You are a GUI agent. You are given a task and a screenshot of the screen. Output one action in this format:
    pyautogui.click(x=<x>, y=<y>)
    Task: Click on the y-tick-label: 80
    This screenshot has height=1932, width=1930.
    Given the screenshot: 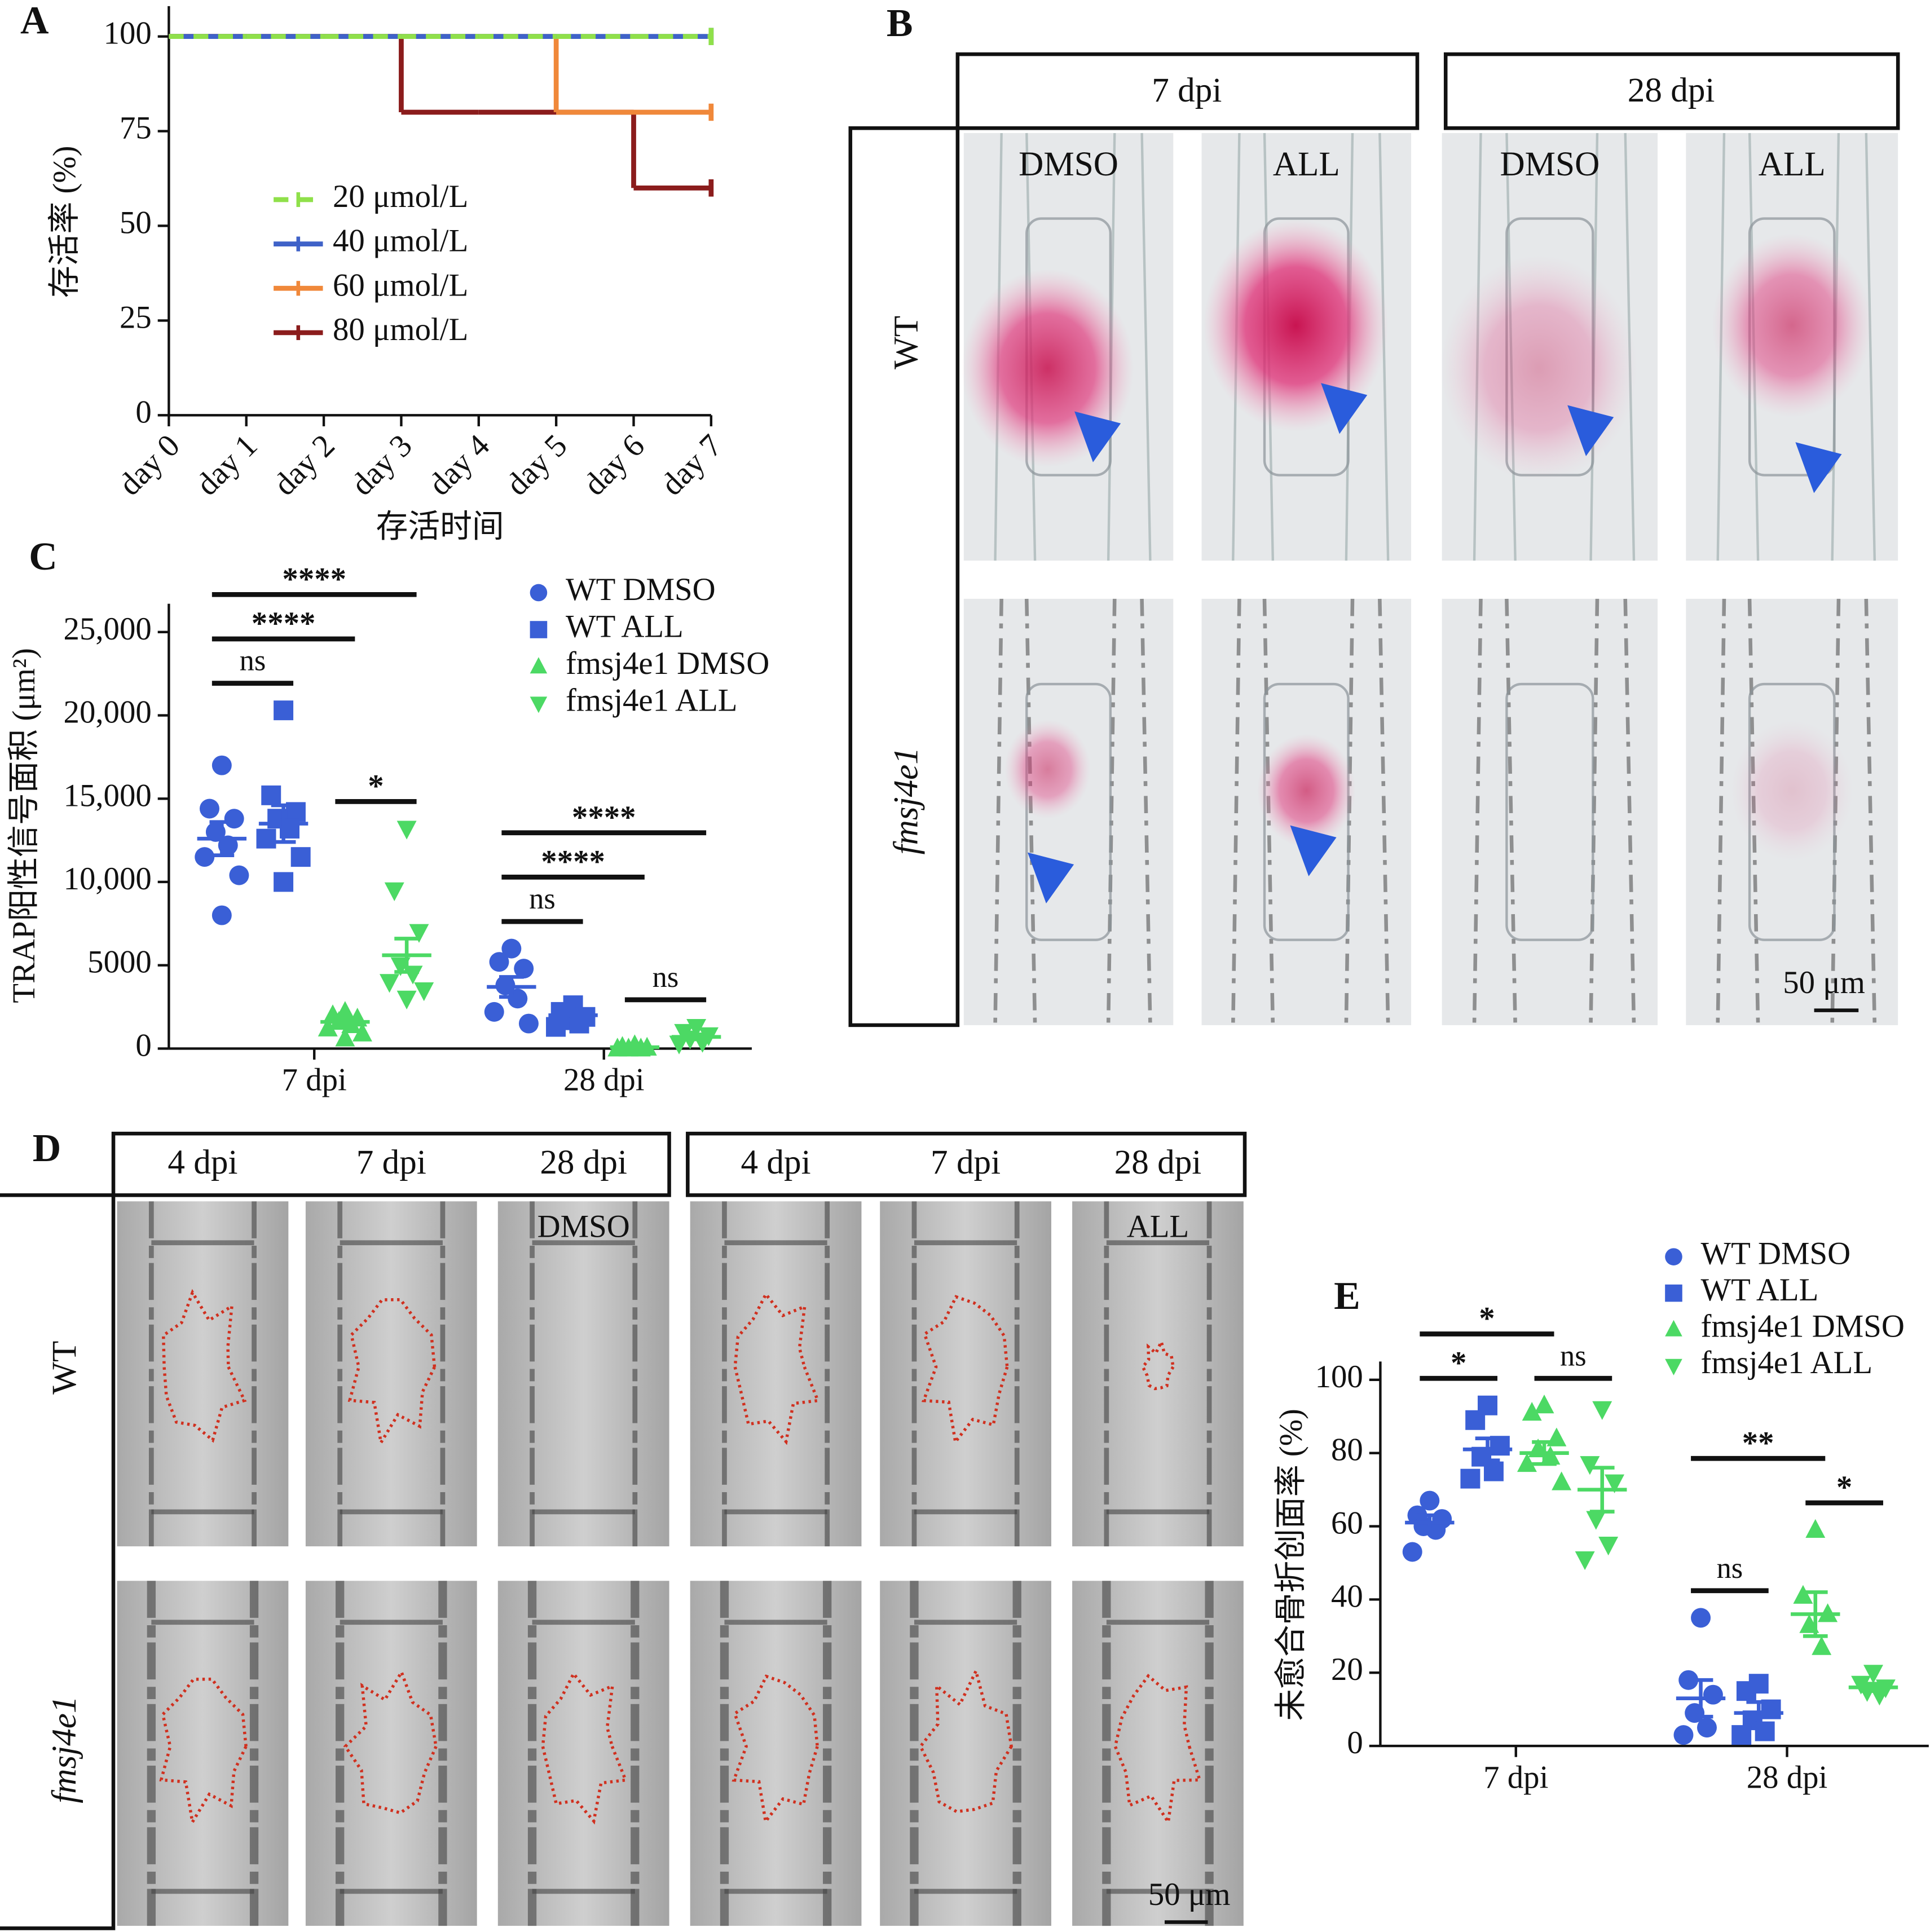 What is the action you would take?
    pyautogui.click(x=1347, y=1450)
    